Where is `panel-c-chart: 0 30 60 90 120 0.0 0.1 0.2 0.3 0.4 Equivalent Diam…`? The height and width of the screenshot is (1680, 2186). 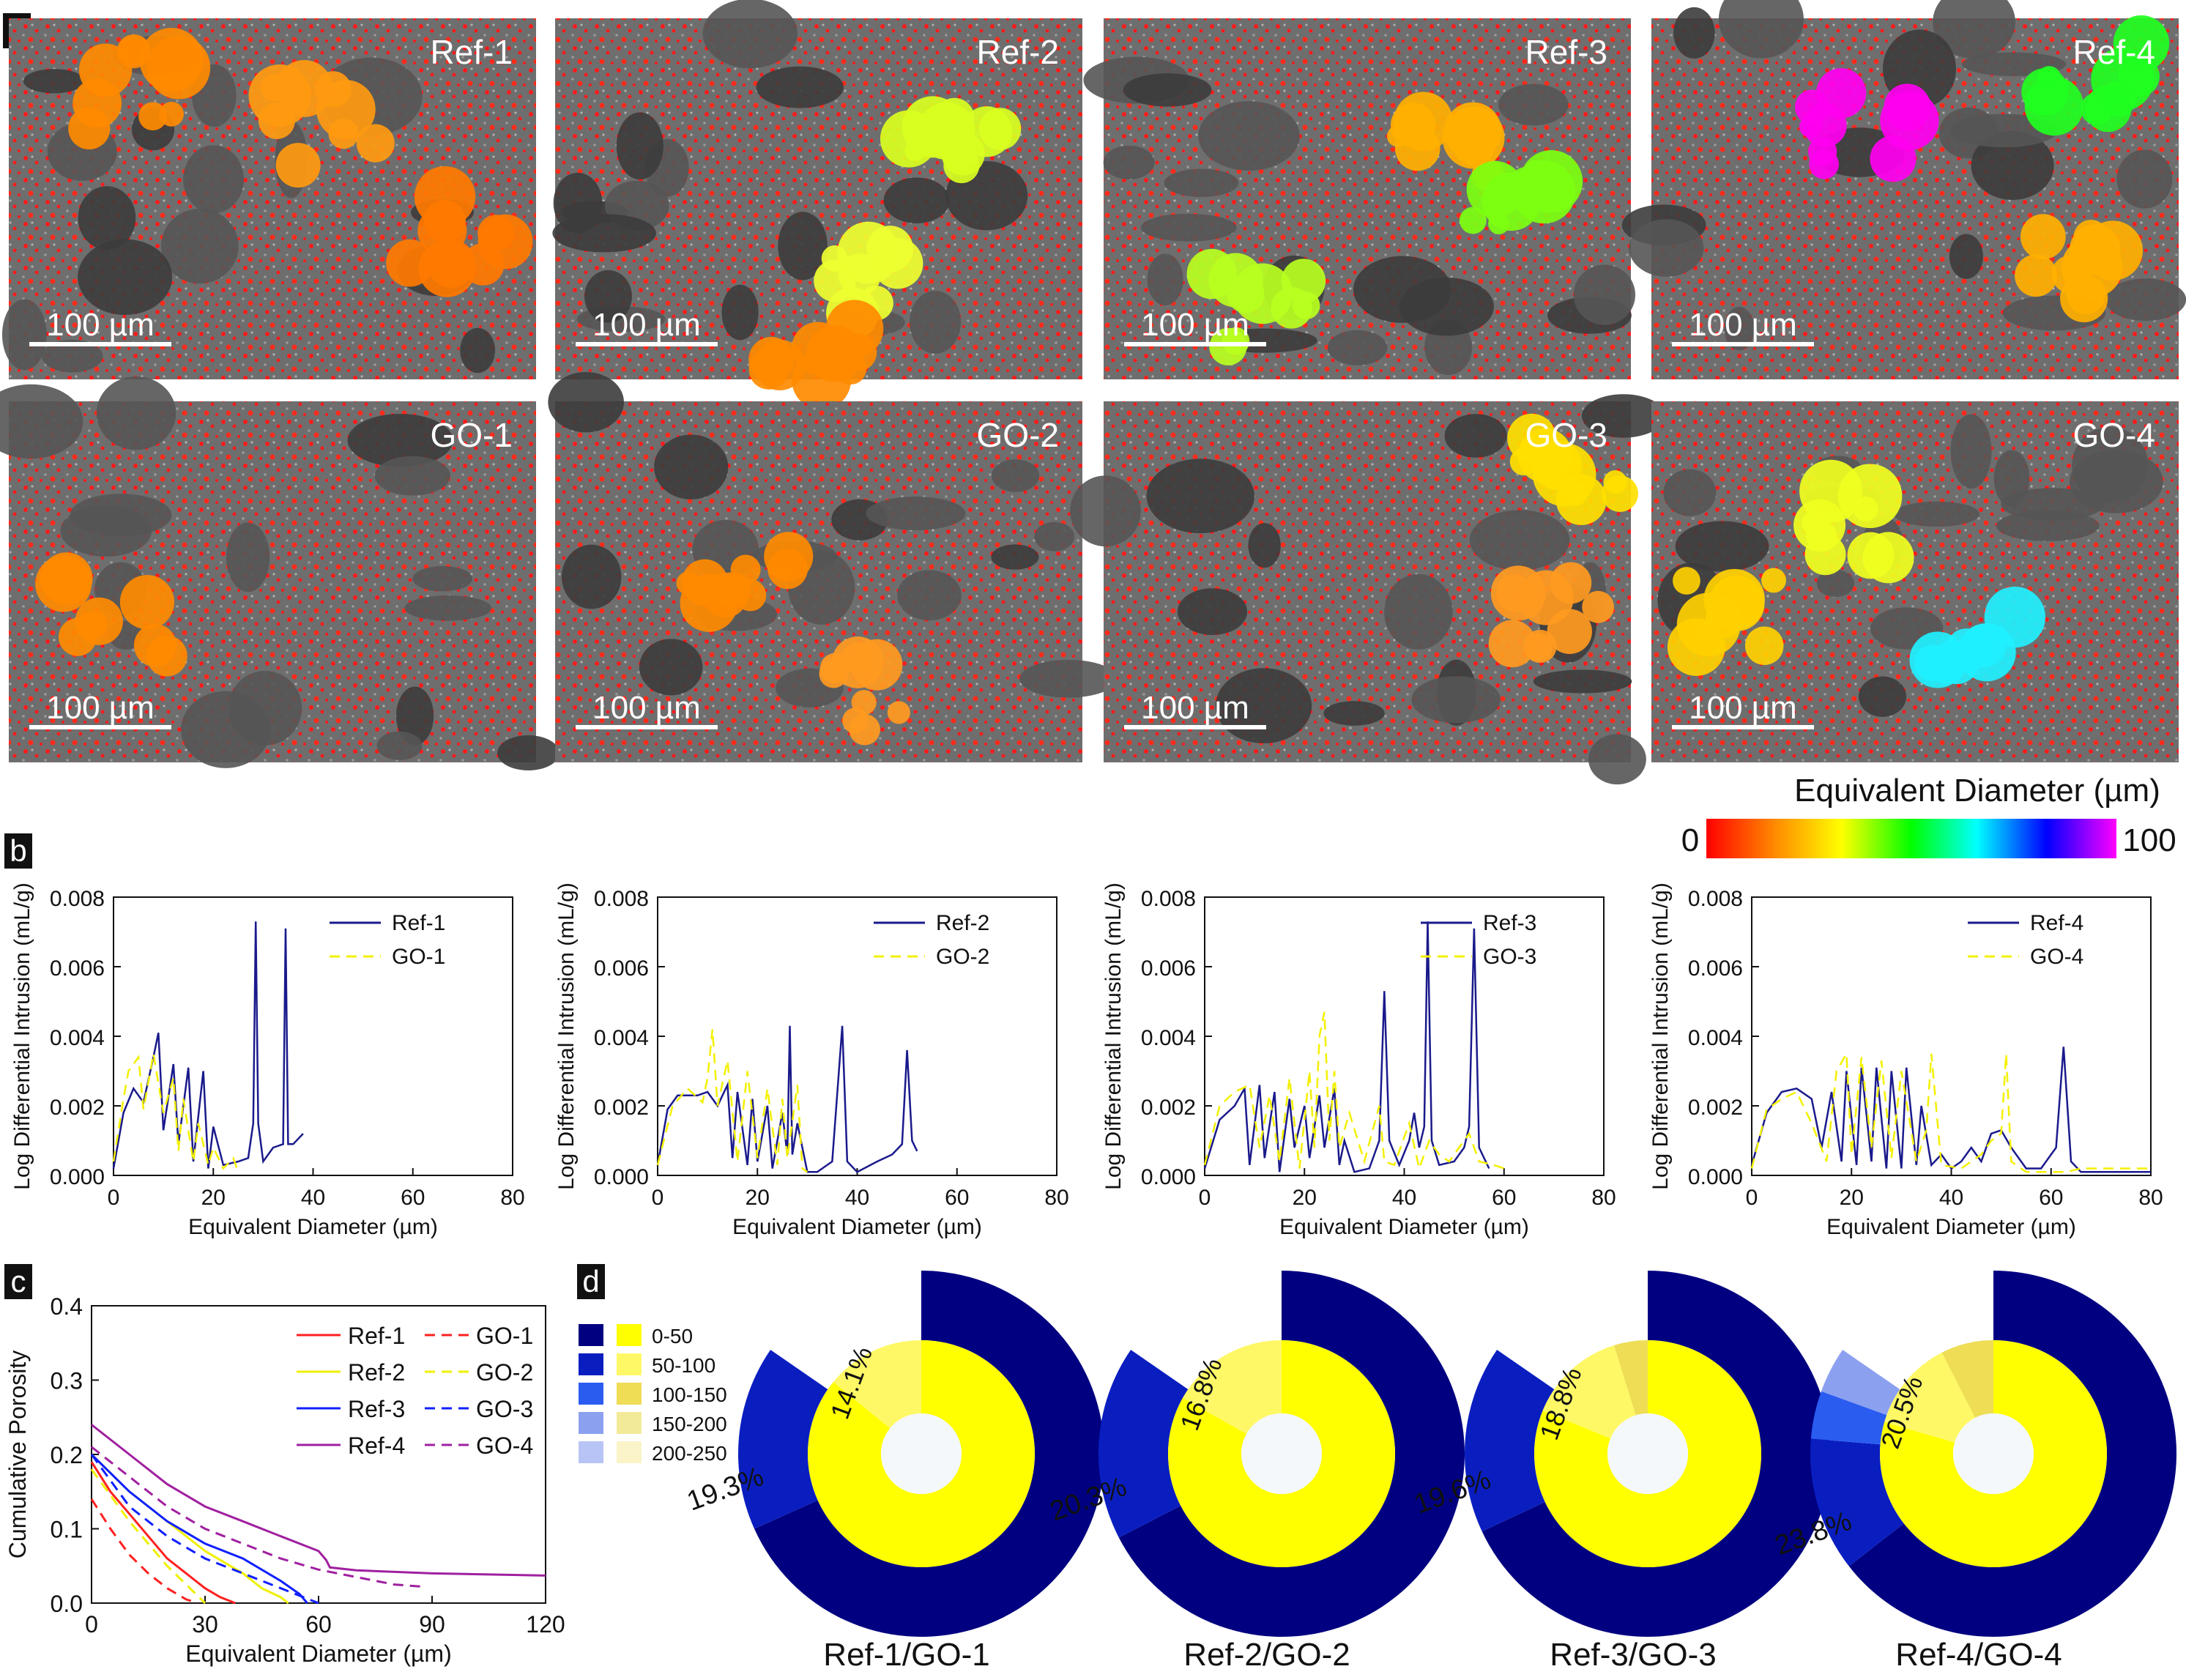
panel-c-chart: 0 30 60 90 120 0.0 0.1 0.2 0.3 0.4 Equivalent Diam… is located at coordinates (284, 1480).